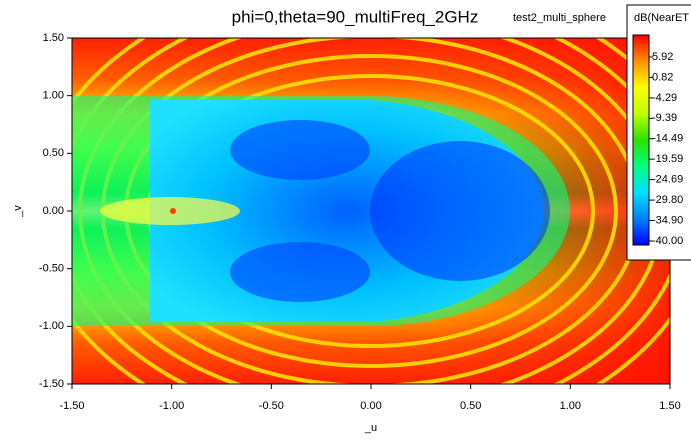  What do you see at coordinates (667, 241) in the screenshot?
I see `colorbar-tick-label: -40.00` at bounding box center [667, 241].